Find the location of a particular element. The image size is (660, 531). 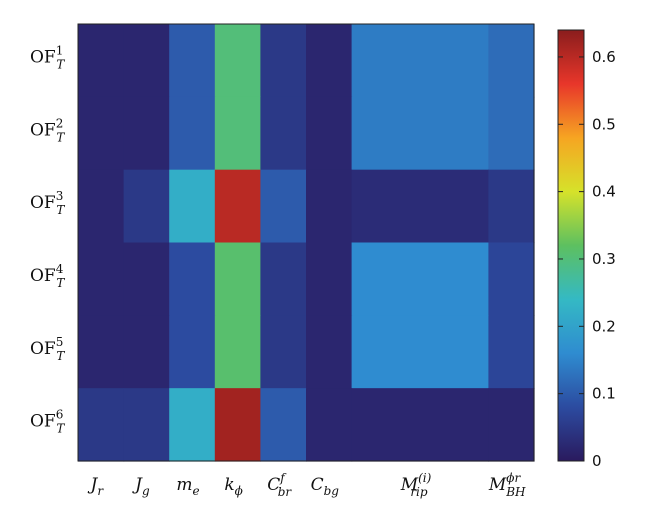

x-tick-label: Jr is located at coordinates (96, 486).